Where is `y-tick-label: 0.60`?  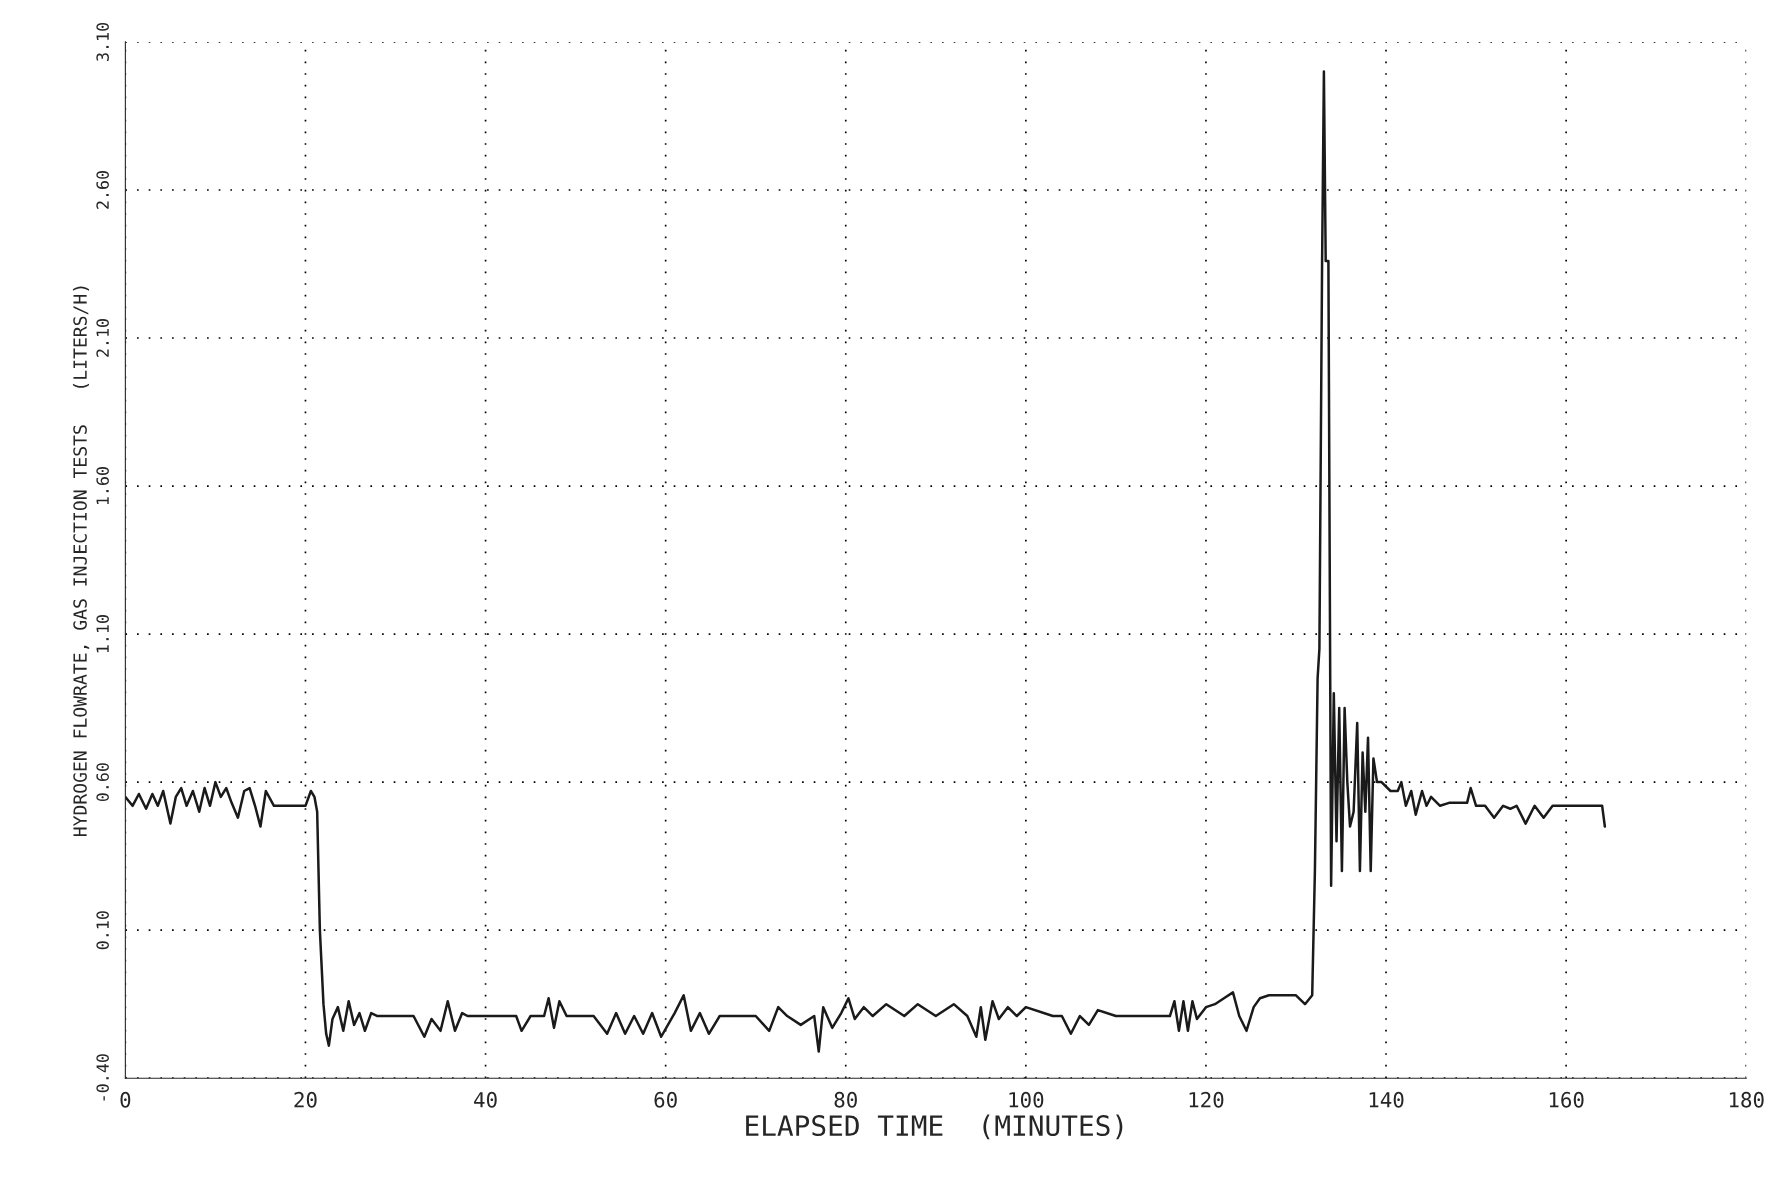 y-tick-label: 0.60 is located at coordinates (102, 782).